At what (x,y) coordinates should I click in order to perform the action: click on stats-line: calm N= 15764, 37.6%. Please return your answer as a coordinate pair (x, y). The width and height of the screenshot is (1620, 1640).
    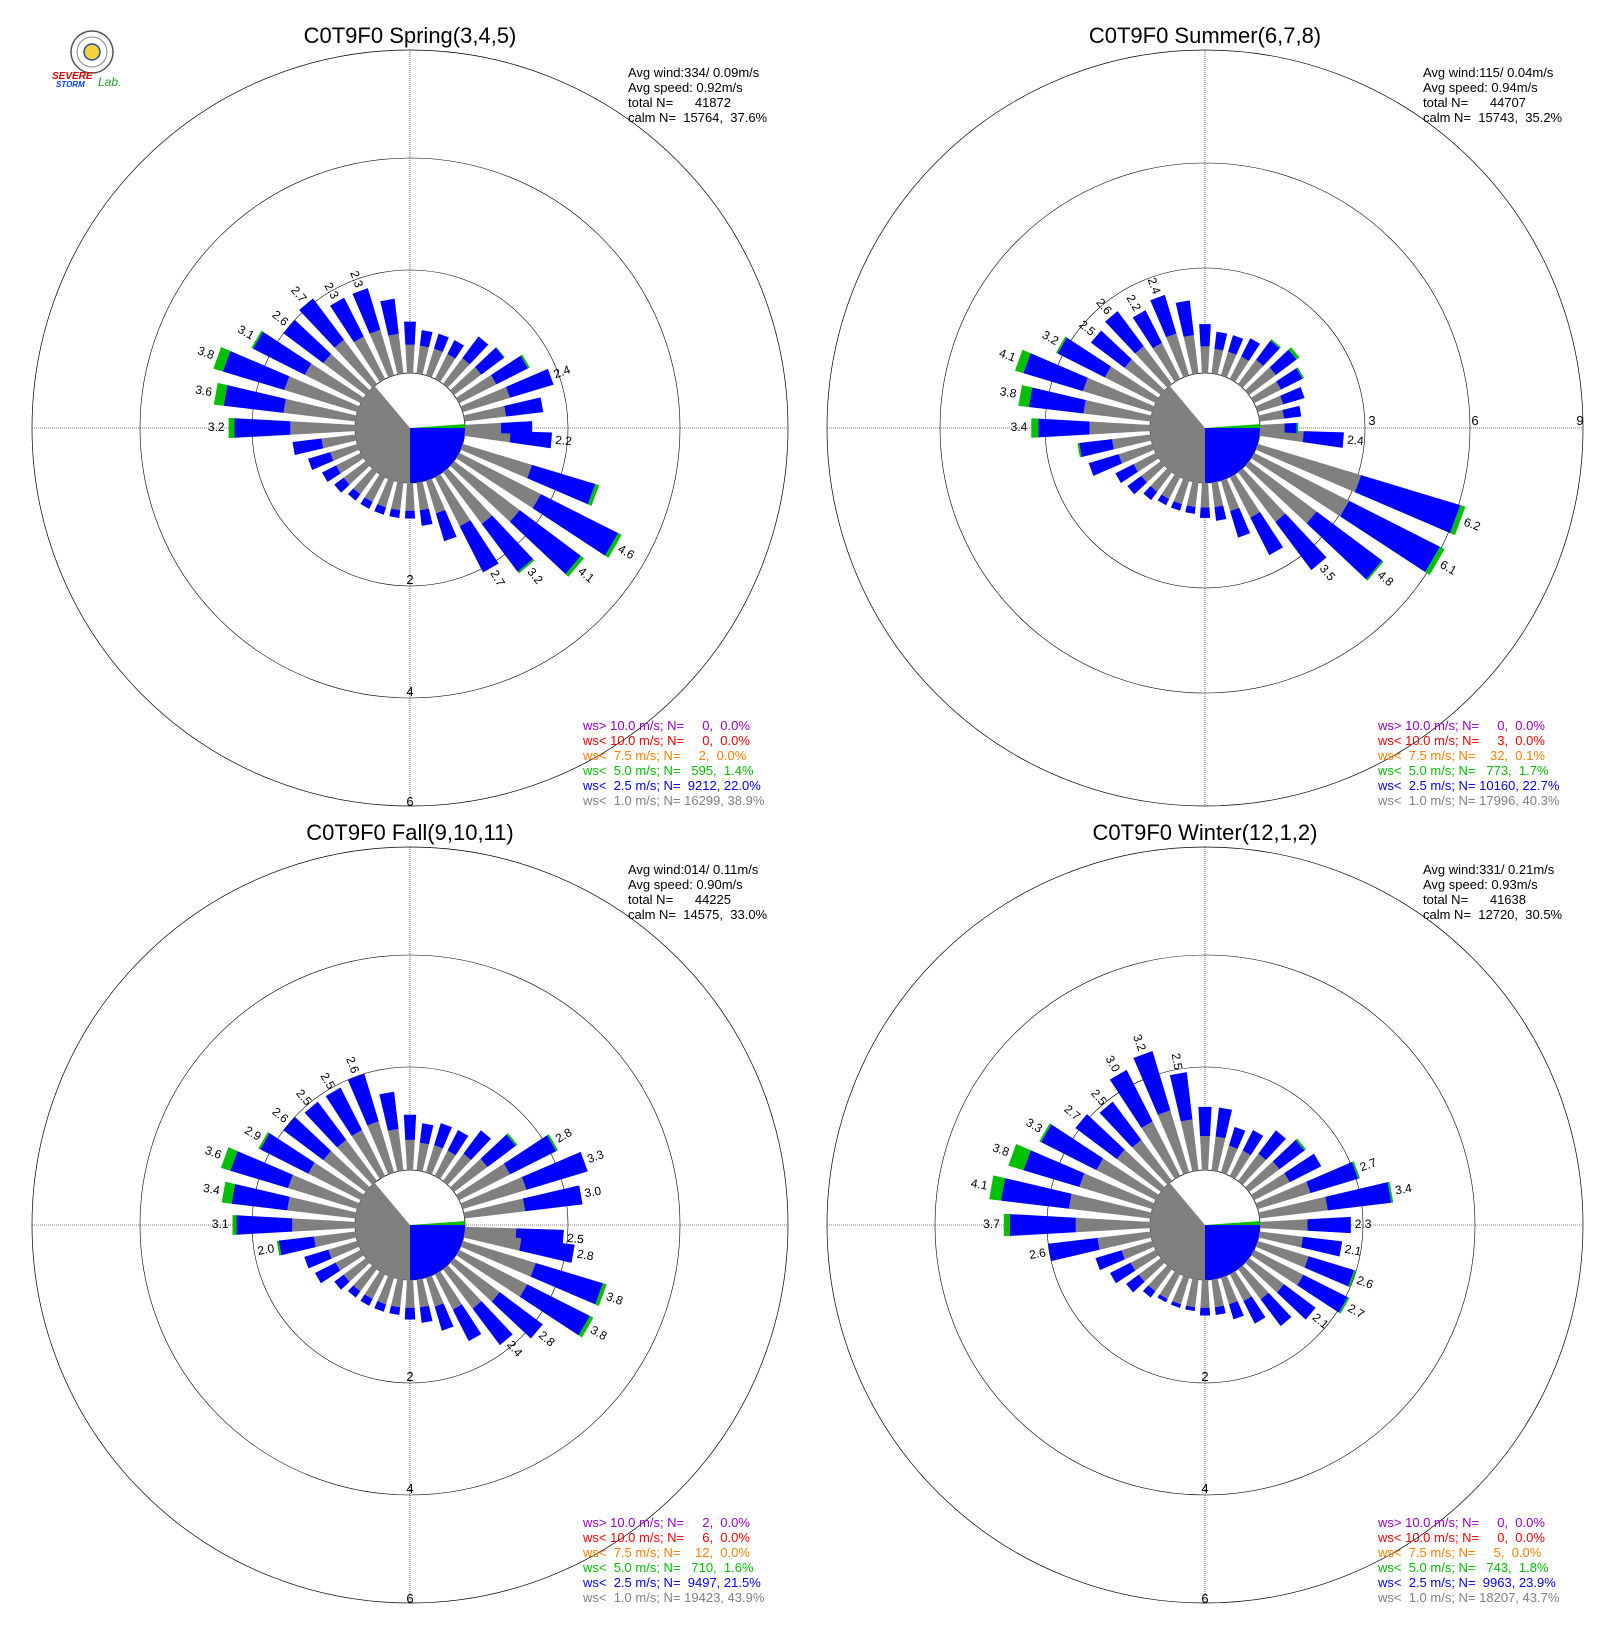
    Looking at the image, I should click on (698, 117).